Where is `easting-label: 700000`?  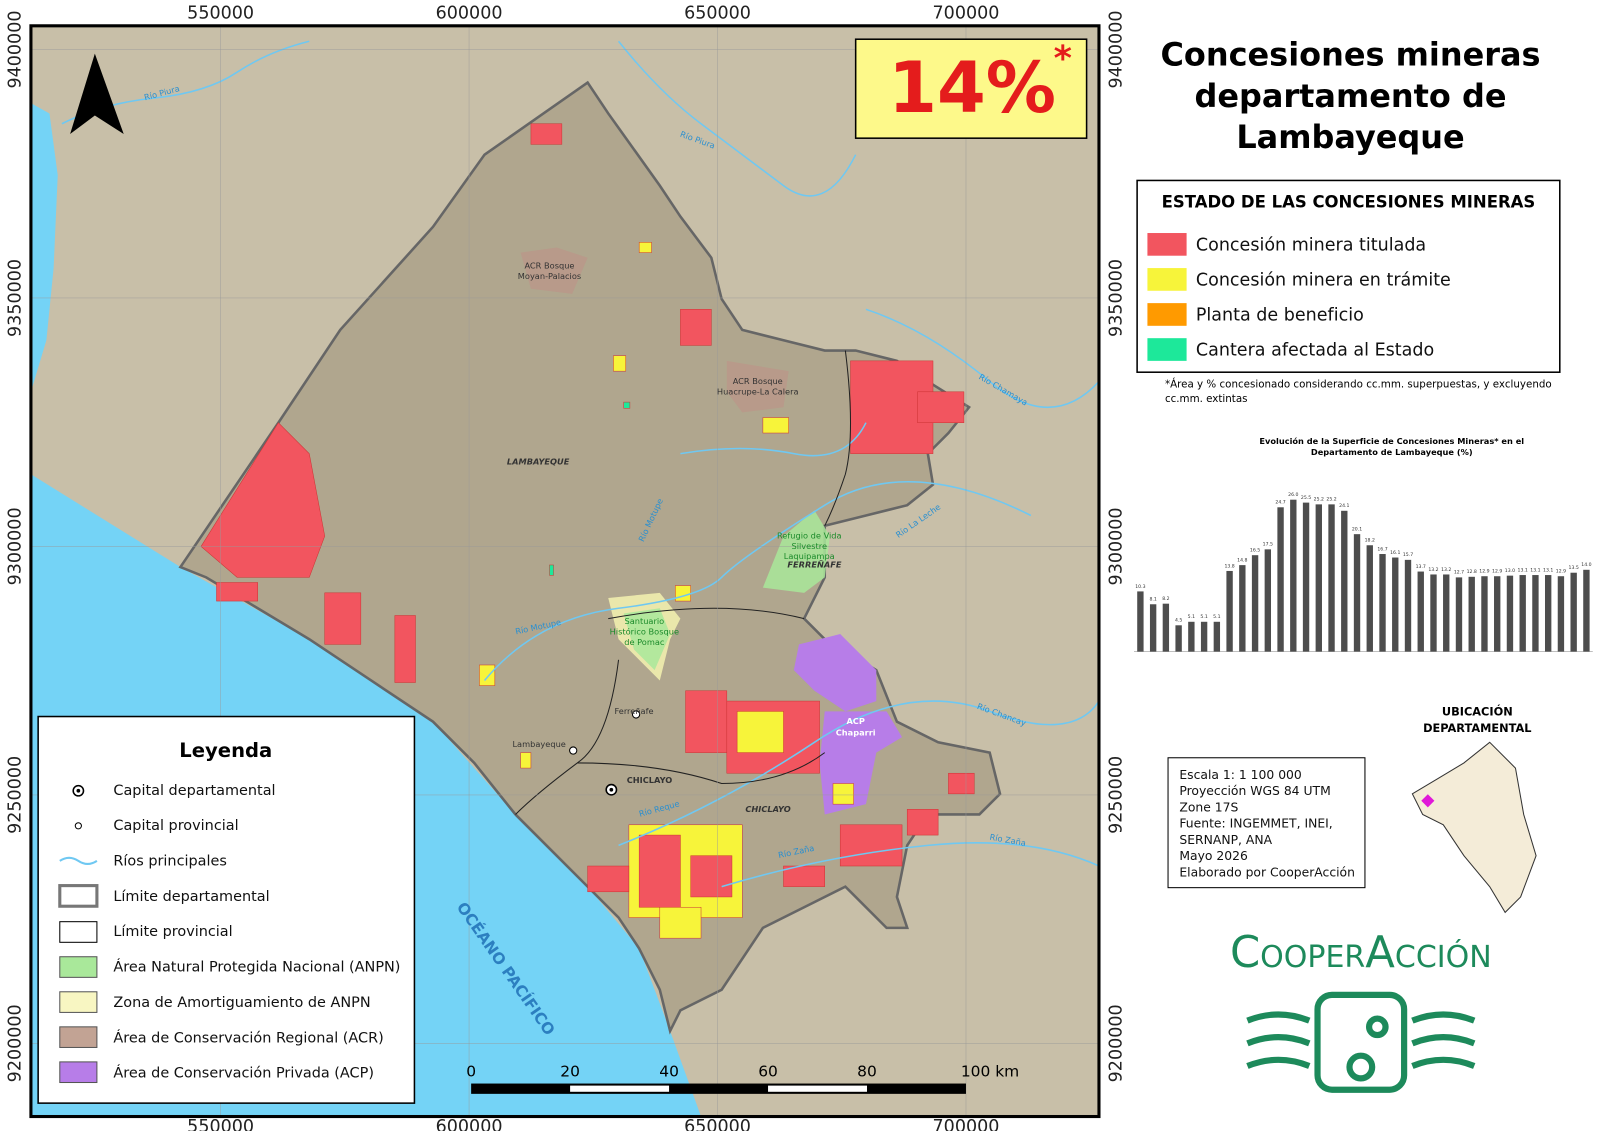
easting-label: 700000 is located at coordinates (966, 13).